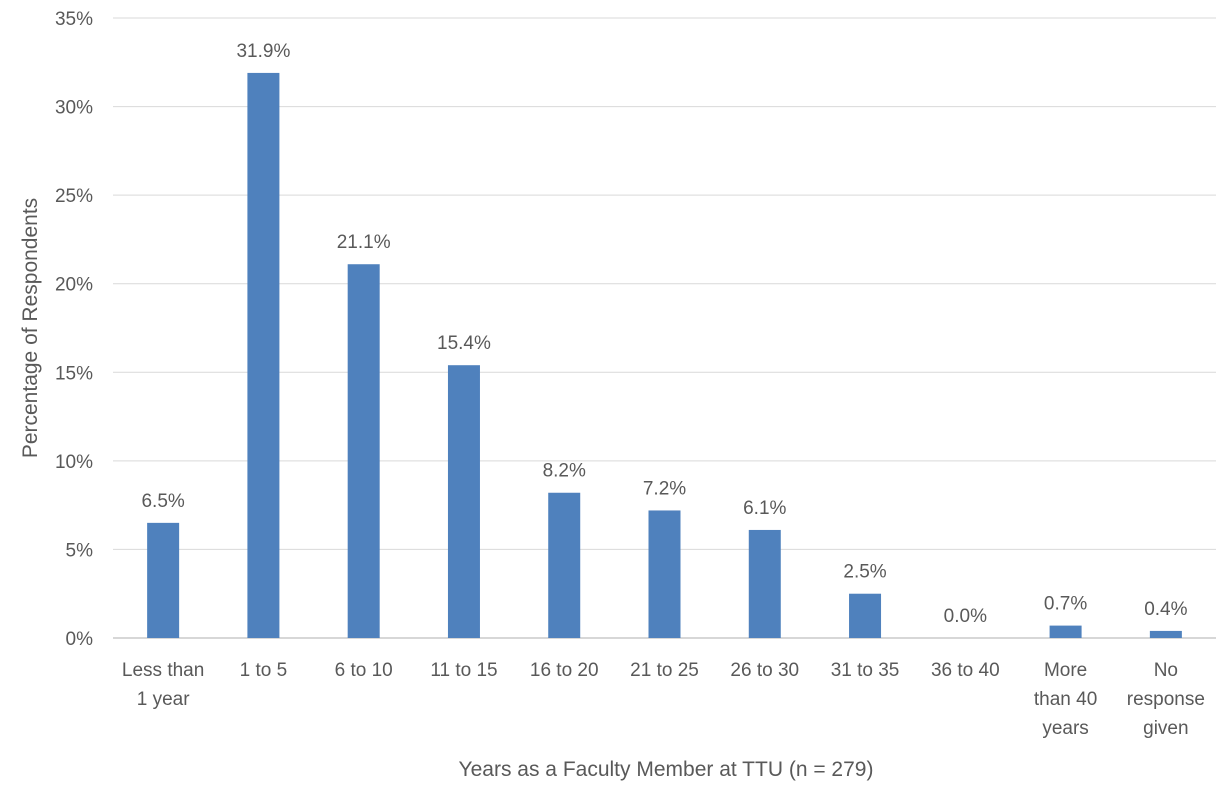  Describe the element at coordinates (1065, 699) in the screenshot. I see `x-tick-label: More than 40 years` at that location.